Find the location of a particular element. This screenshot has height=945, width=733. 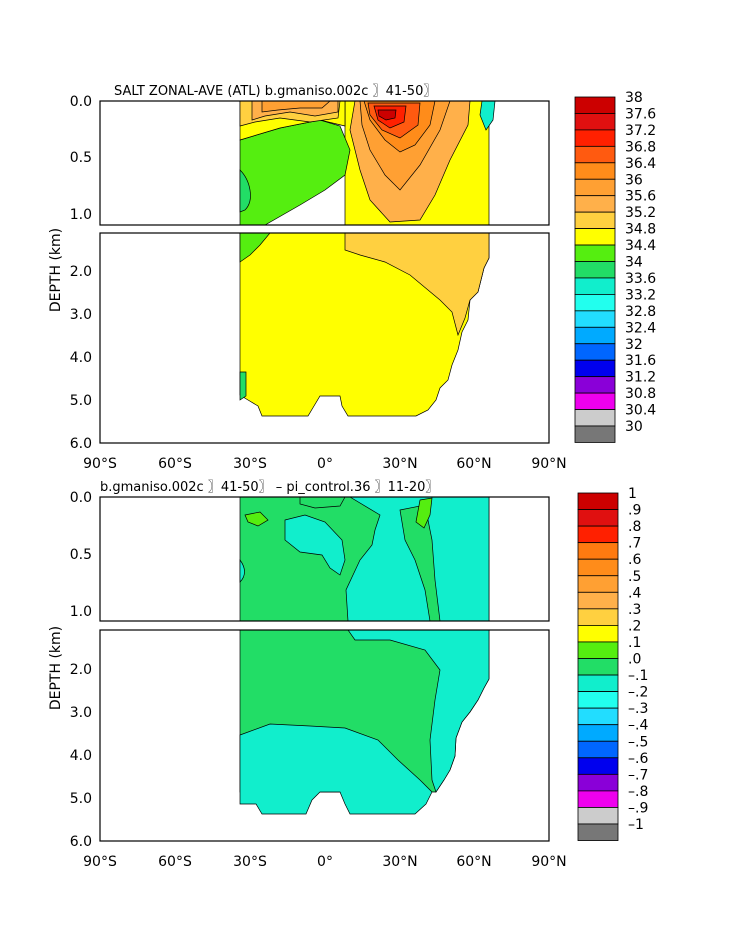

panel-1-ytick: 0.5 is located at coordinates (81, 158).